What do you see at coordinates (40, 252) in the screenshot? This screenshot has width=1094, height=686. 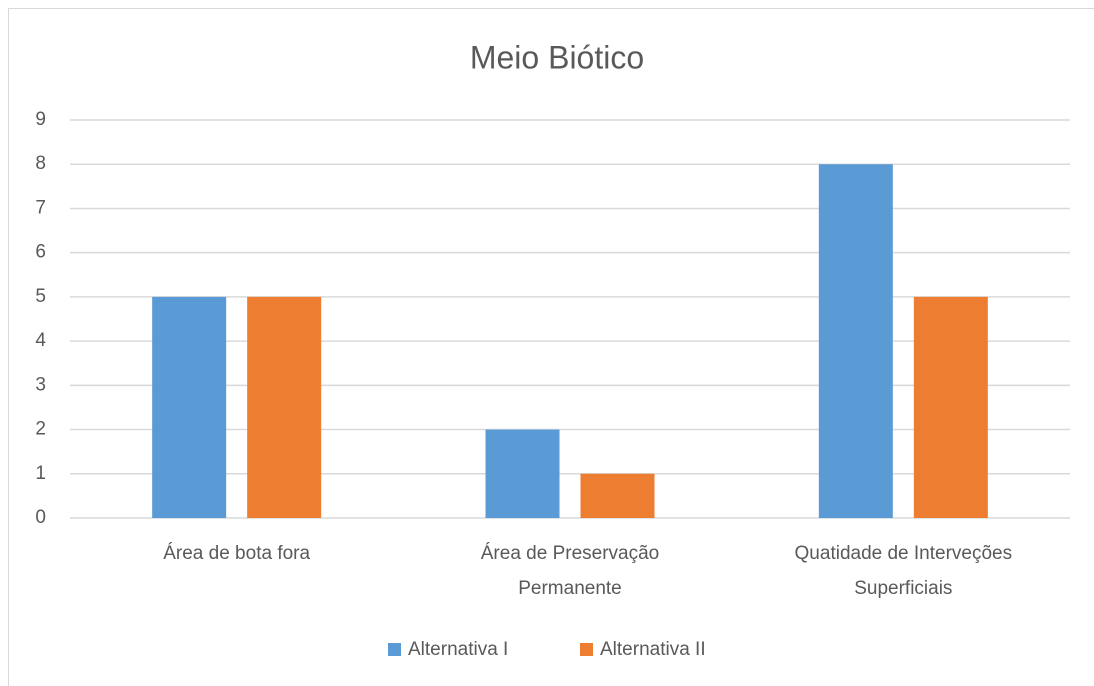 I see `y-tick-label: 6` at bounding box center [40, 252].